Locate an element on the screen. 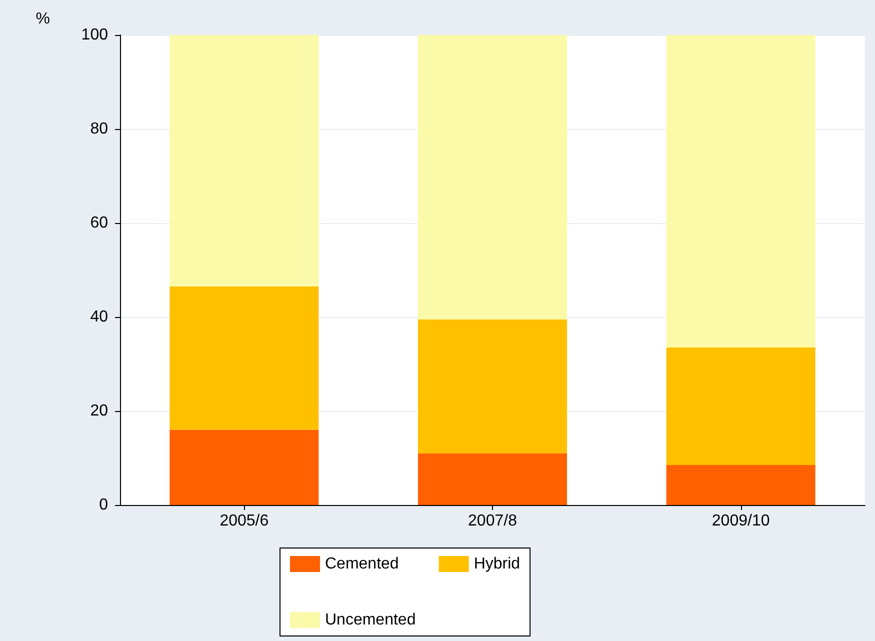  x-tick-label: 2005/6 is located at coordinates (244, 521).